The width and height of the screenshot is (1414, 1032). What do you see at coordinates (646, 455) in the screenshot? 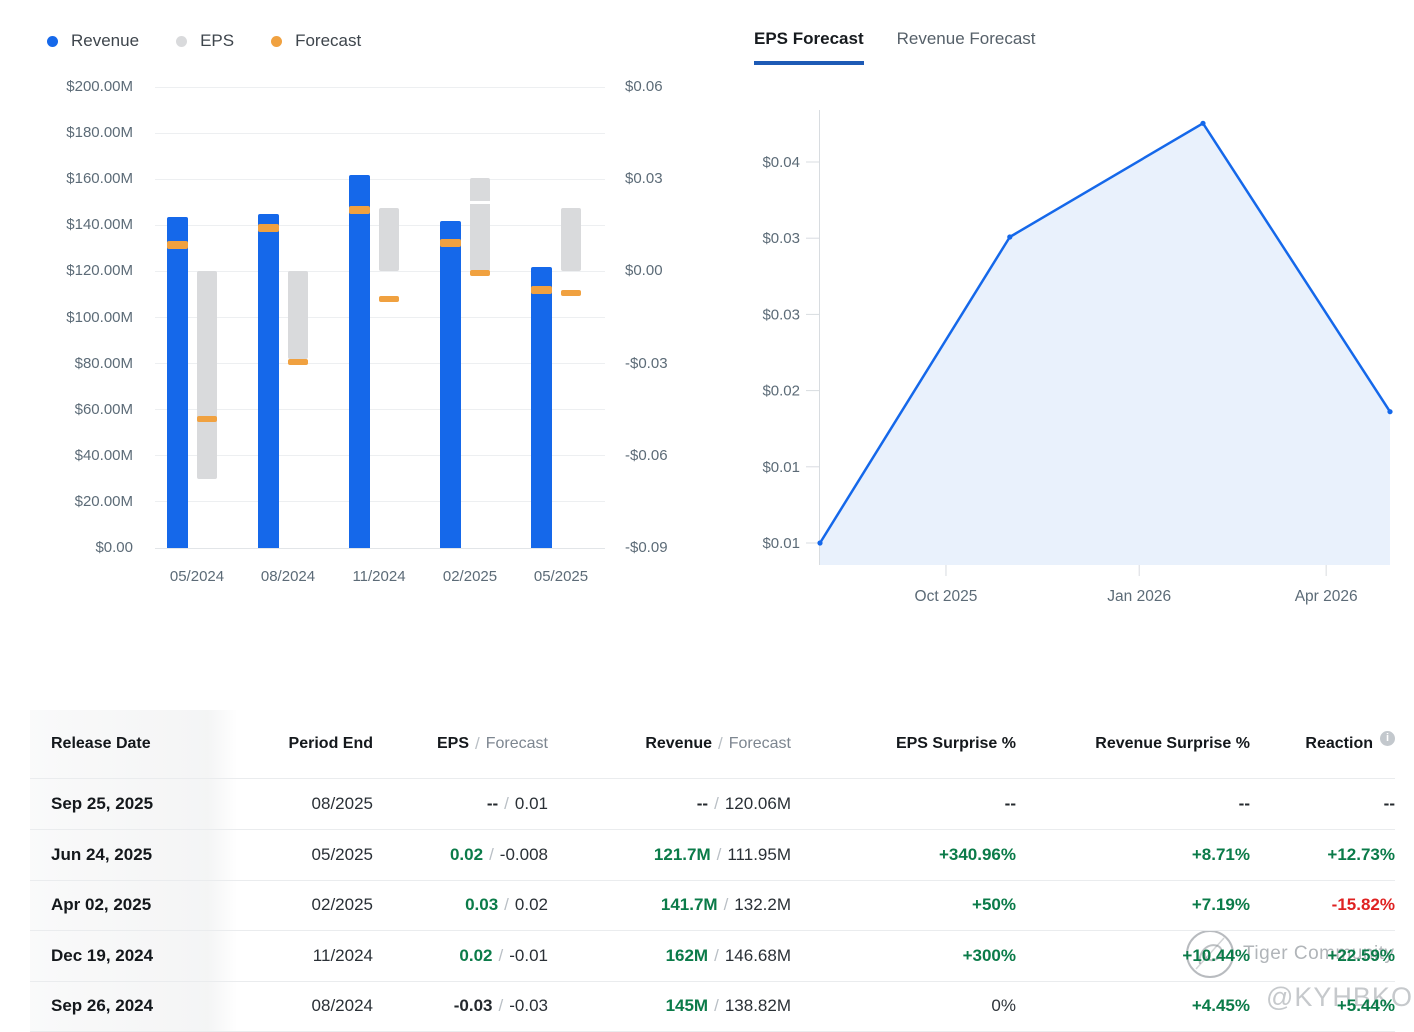
I see `y-axis-label-right: -$0.06` at bounding box center [646, 455].